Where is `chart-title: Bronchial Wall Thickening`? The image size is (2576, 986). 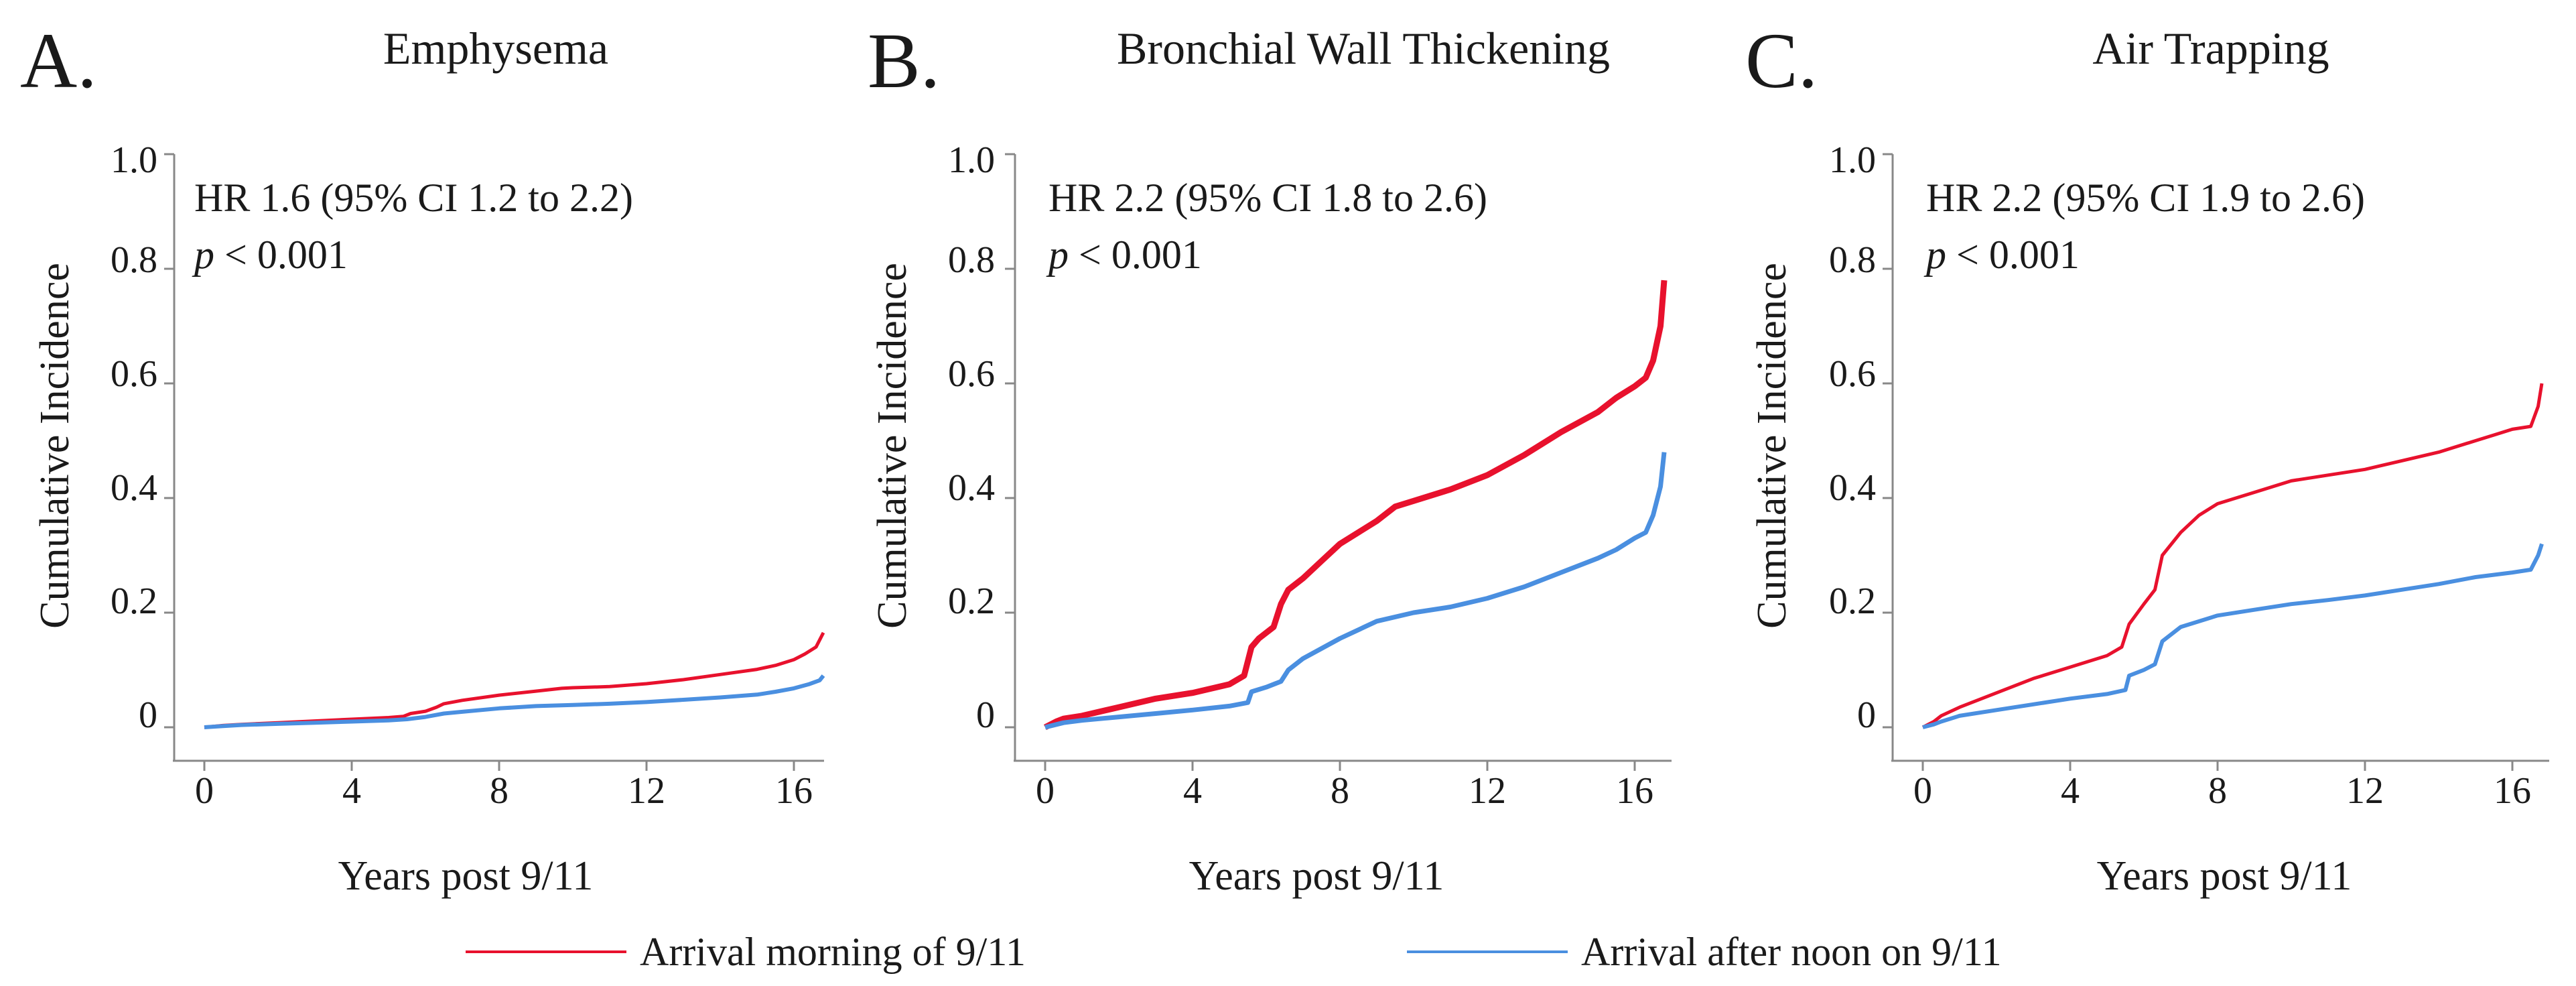 chart-title: Bronchial Wall Thickening is located at coordinates (1363, 48).